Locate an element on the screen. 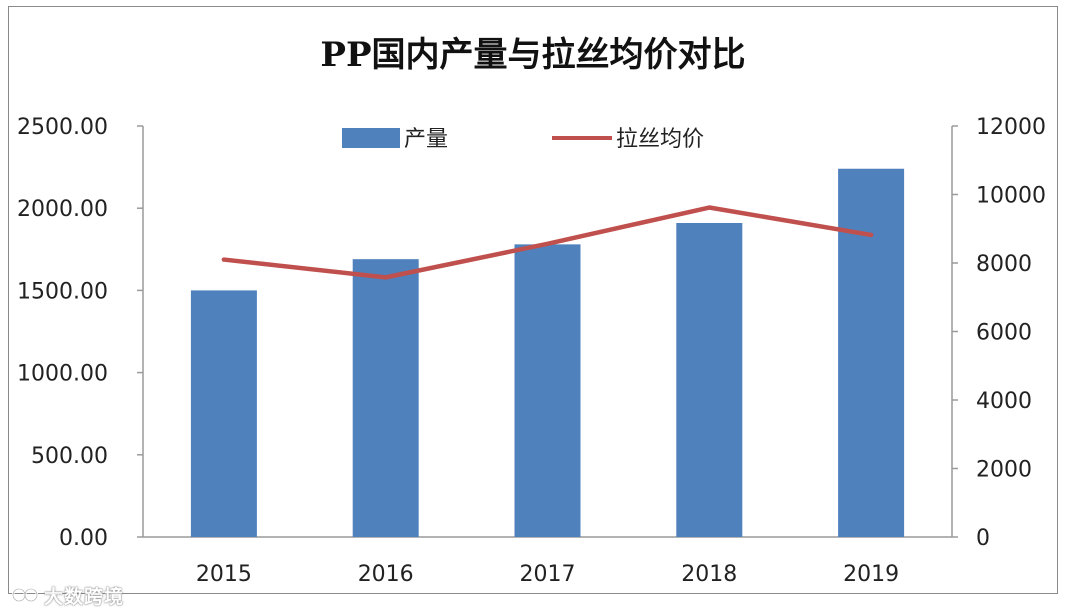 The height and width of the screenshot is (614, 1066). price-point-2015 is located at coordinates (223, 259).